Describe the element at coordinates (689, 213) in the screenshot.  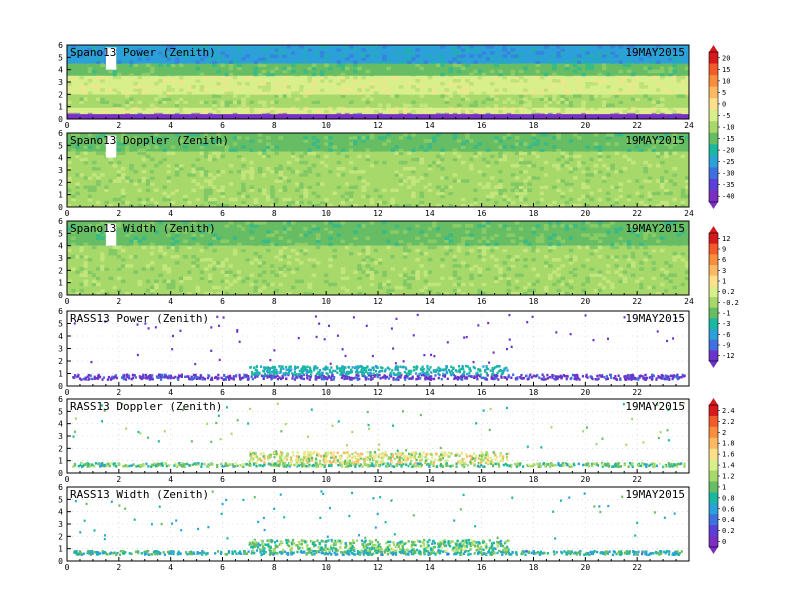
I see `x-tick-label: 24` at that location.